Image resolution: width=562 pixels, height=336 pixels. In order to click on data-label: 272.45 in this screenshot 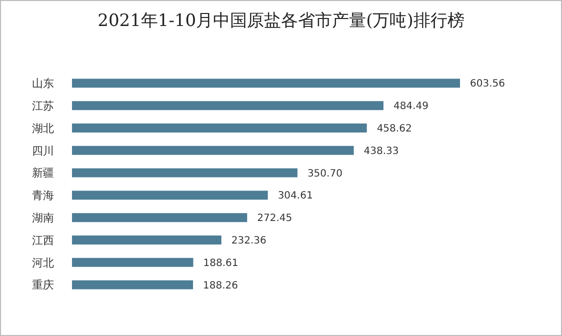, I will do `click(274, 218)`.